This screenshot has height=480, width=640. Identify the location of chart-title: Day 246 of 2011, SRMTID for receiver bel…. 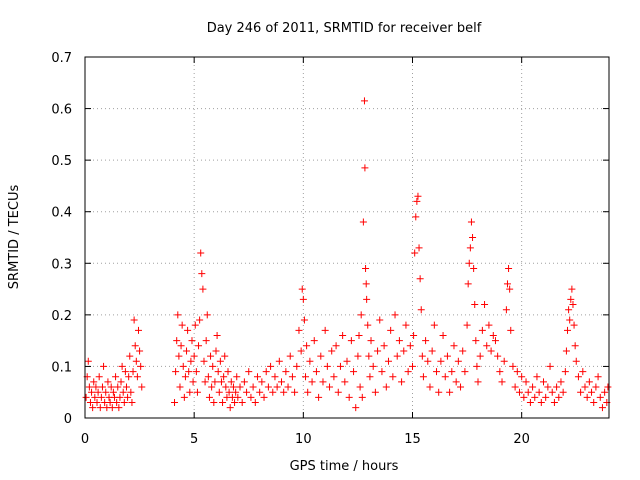
(344, 28).